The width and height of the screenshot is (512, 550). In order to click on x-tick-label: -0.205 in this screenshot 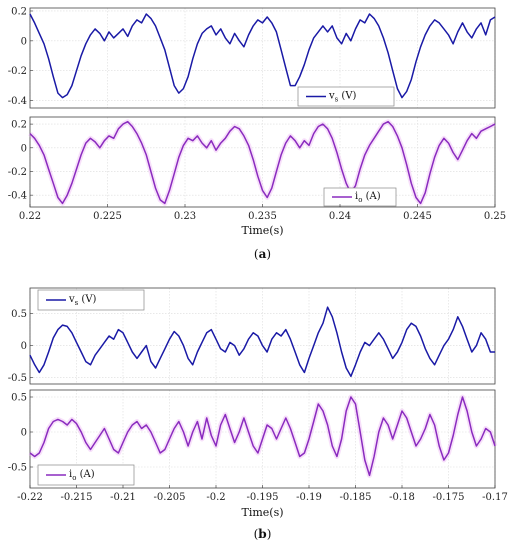, I will do `click(169, 497)`.